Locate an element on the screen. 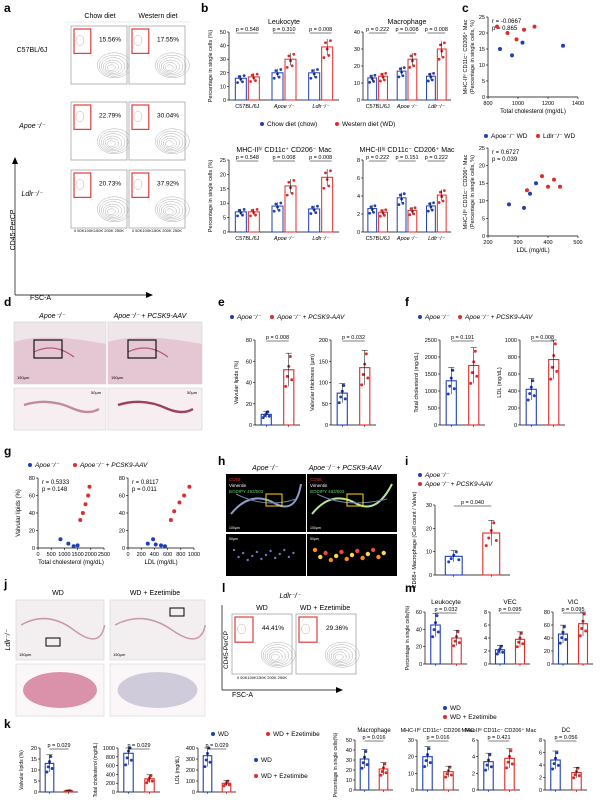 This screenshot has width=600, height=802. chart-title: Macrophage is located at coordinates (407, 22).